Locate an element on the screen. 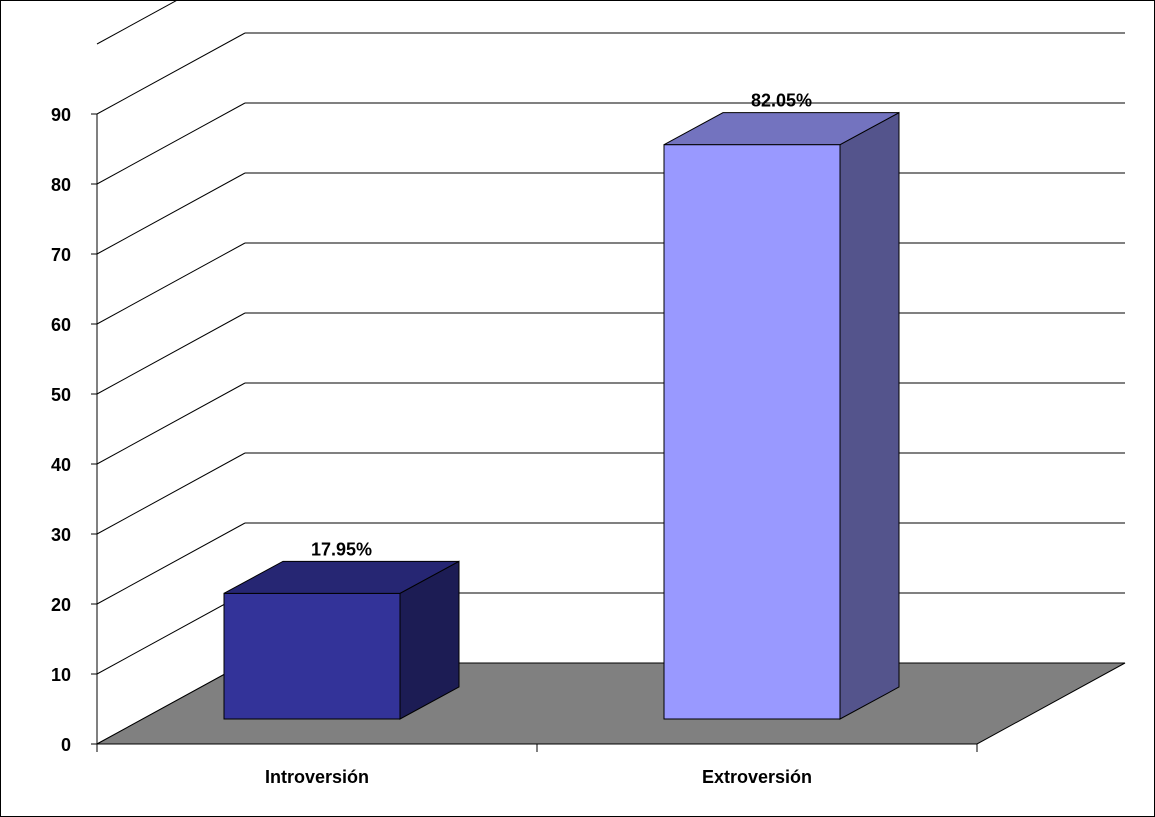 Image resolution: width=1155 pixels, height=817 pixels. y-tick-label: 10 is located at coordinates (61, 675).